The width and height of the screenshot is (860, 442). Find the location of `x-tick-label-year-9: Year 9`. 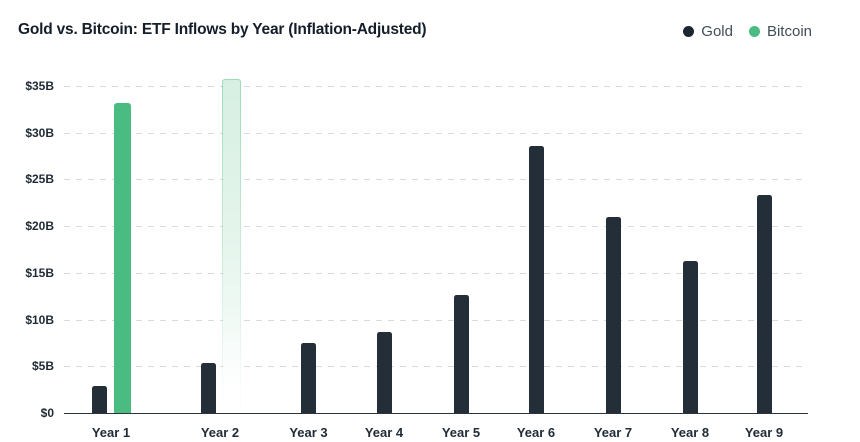

x-tick-label-year-9: Year 9 is located at coordinates (764, 432).